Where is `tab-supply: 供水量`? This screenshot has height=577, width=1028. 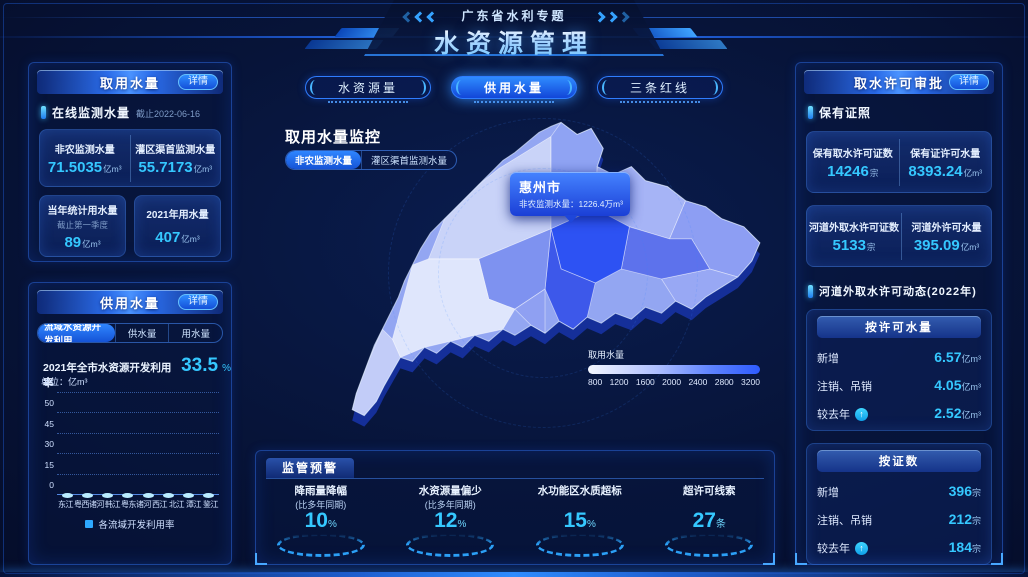 tab-supply: 供水量 is located at coordinates (141, 333).